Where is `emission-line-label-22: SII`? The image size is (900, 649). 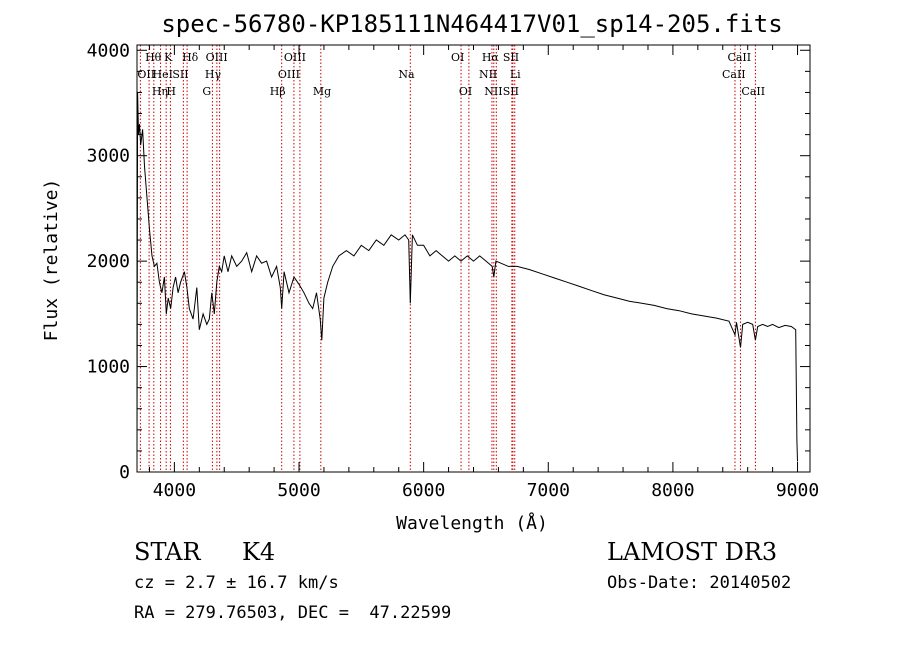
emission-line-label-22: SII is located at coordinates (511, 57).